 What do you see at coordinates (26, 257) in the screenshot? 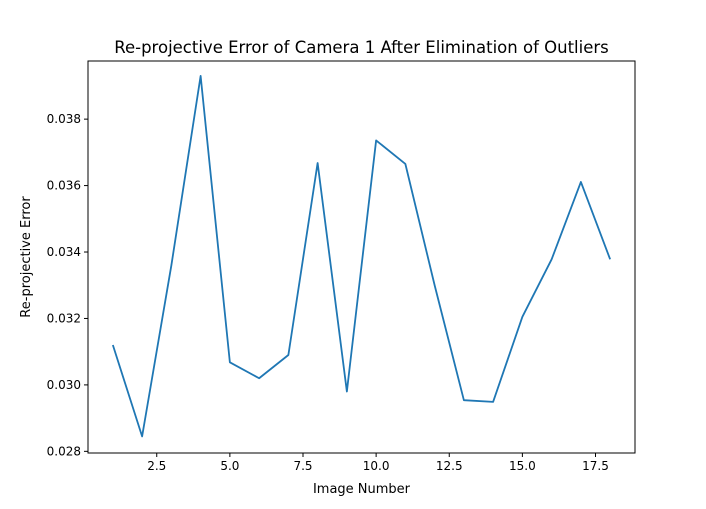
I see `y-axis-label: Re-projective Error` at bounding box center [26, 257].